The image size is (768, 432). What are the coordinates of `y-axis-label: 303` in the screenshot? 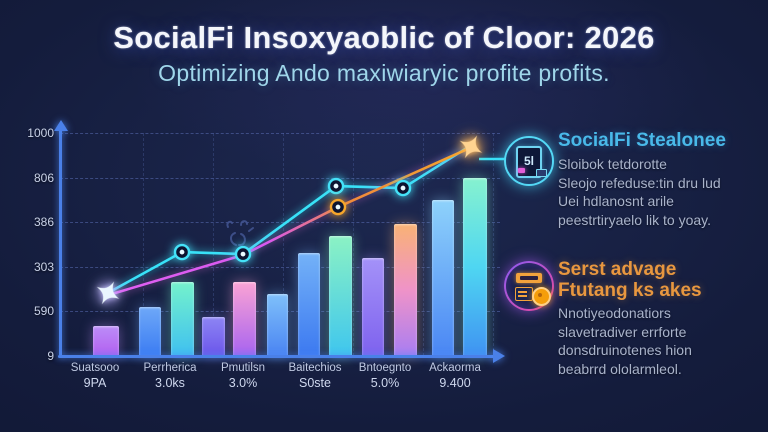 It's located at (43, 266).